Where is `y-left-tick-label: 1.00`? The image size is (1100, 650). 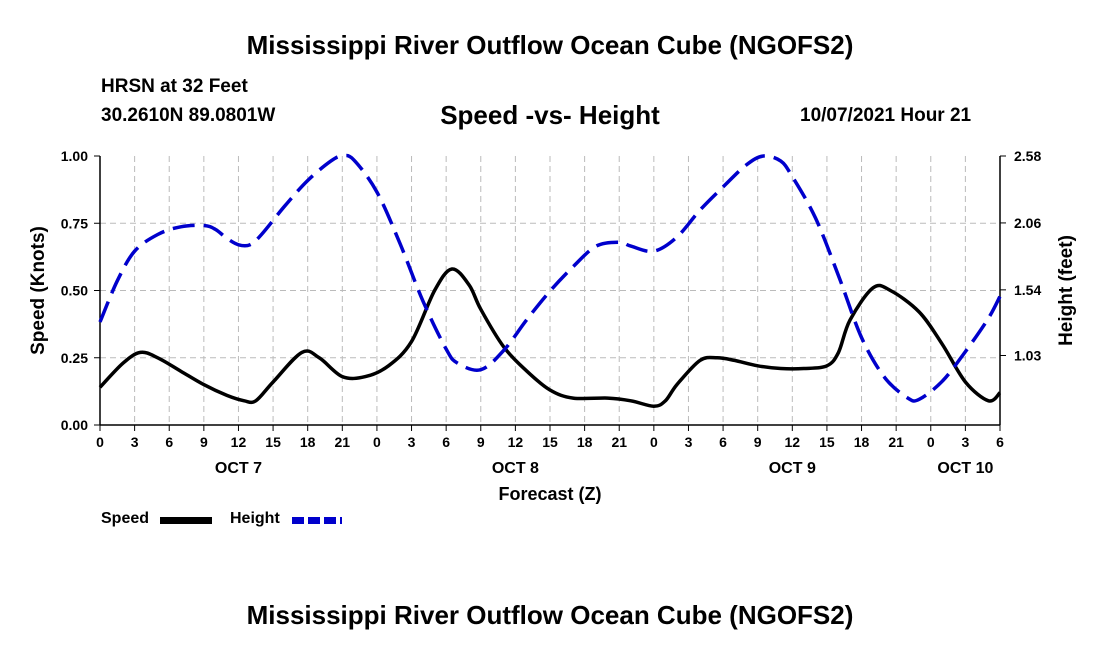 y-left-tick-label: 1.00 is located at coordinates (74, 156).